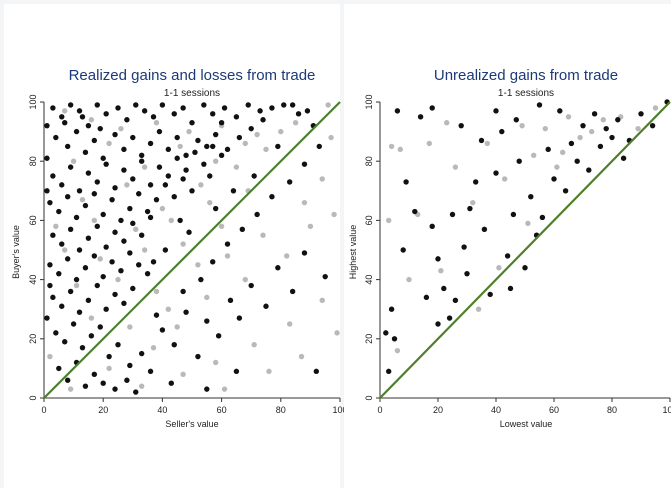 This screenshot has width=671, height=488. Describe the element at coordinates (496, 410) in the screenshot. I see `x-tick-label: 40` at that location.